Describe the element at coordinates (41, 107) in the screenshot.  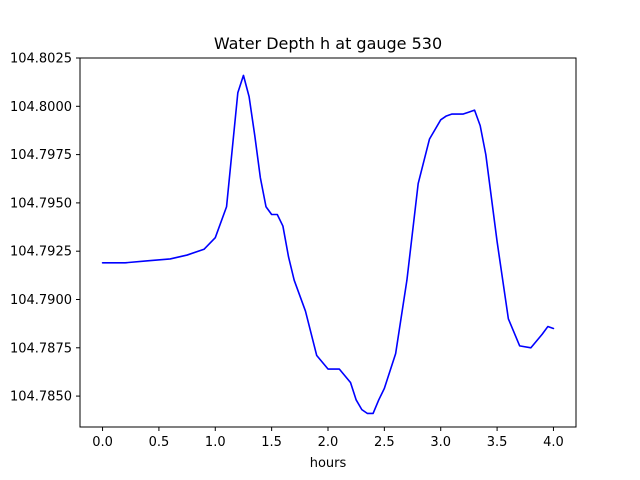
I see `y-tick-label: 104.8000` at that location.